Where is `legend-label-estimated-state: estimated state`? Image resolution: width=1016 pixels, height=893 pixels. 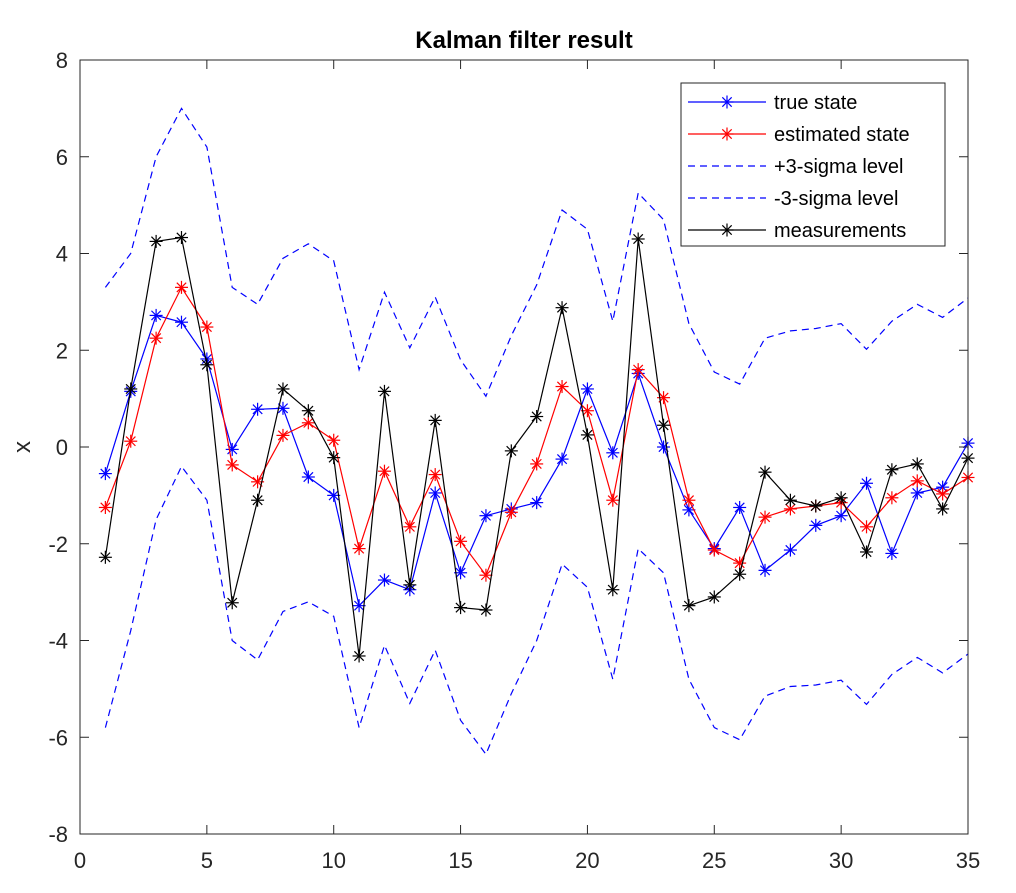 legend-label-estimated-state: estimated state is located at coordinates (842, 135).